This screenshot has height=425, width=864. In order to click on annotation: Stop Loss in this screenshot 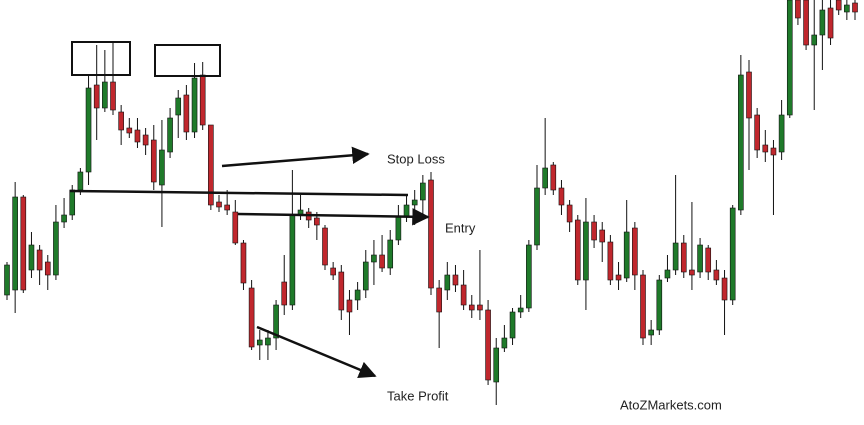, I will do `click(416, 158)`.